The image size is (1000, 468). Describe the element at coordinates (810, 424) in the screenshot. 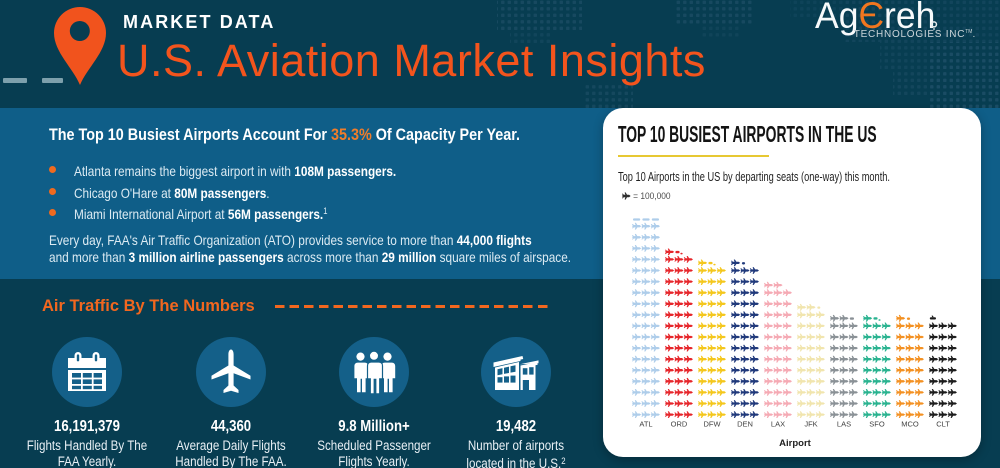

I see `svg-text: JFK` at that location.